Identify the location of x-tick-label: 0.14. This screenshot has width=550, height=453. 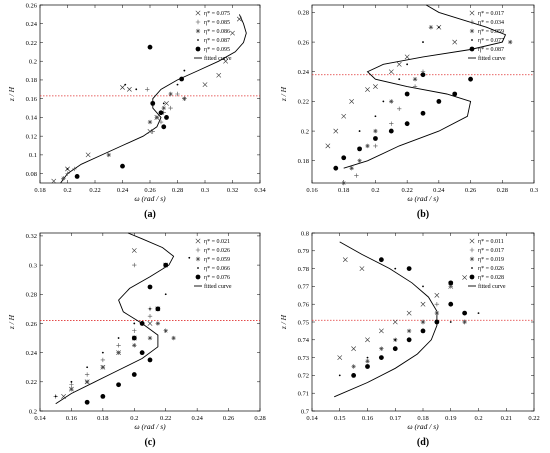
(312, 418).